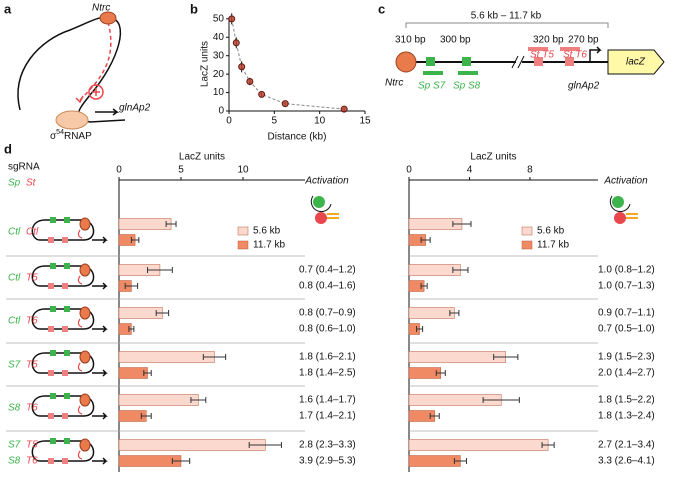  What do you see at coordinates (327, 445) in the screenshot?
I see `activation-value: 2.8 (2.3–3.3)` at bounding box center [327, 445].